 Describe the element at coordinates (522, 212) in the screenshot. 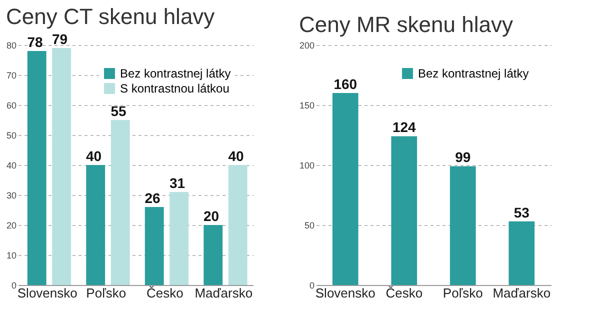

I see `data-label: 53` at that location.